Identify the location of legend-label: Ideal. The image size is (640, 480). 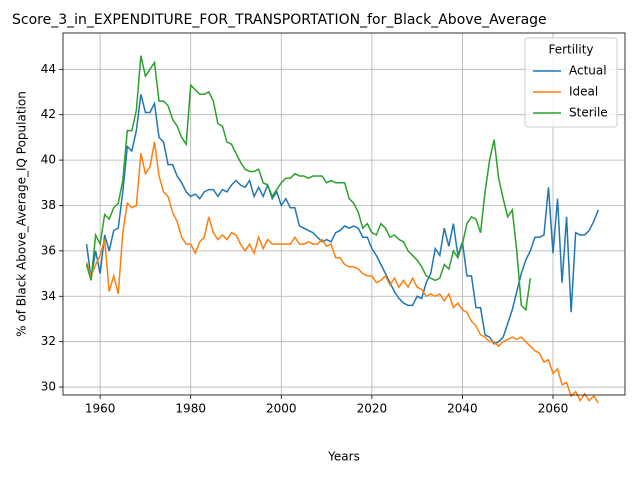
(583, 92).